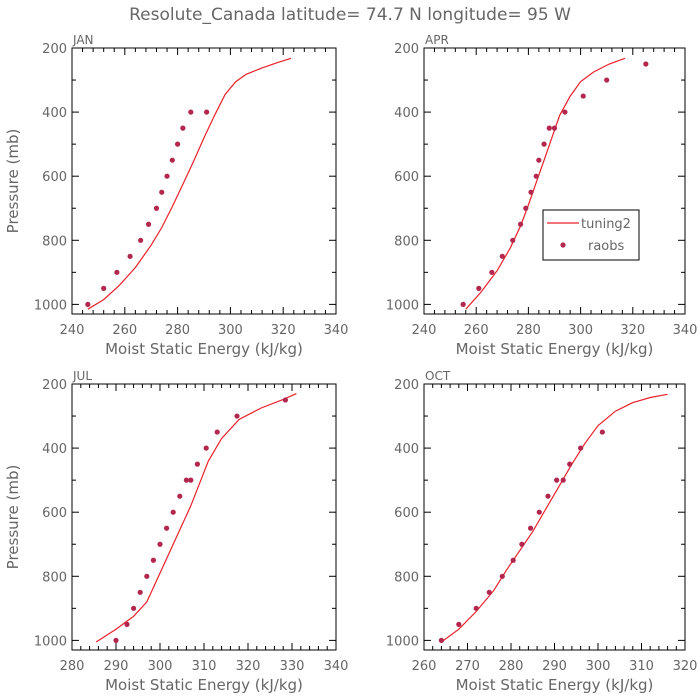 The image size is (700, 700). I want to click on x-tick-label-apr: 340, so click(685, 330).